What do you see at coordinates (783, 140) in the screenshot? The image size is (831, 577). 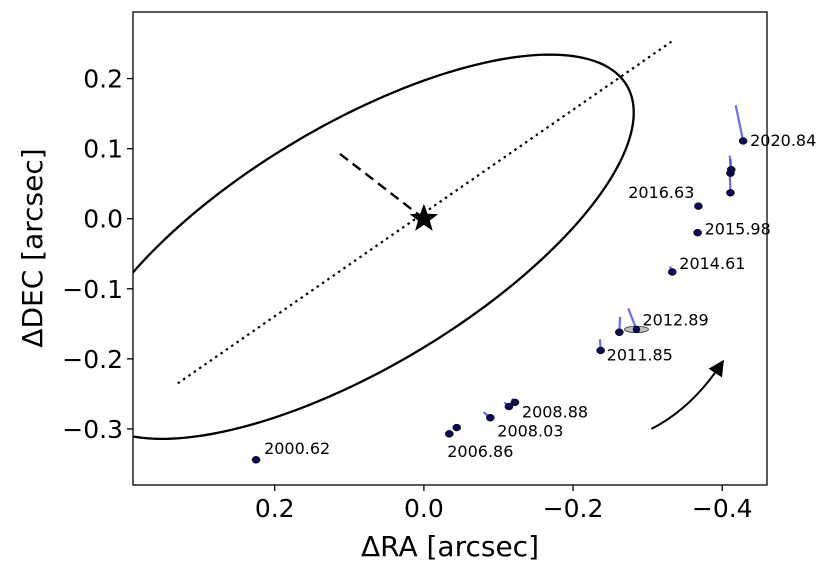 I see `epoch-label: 2020.84` at bounding box center [783, 140].